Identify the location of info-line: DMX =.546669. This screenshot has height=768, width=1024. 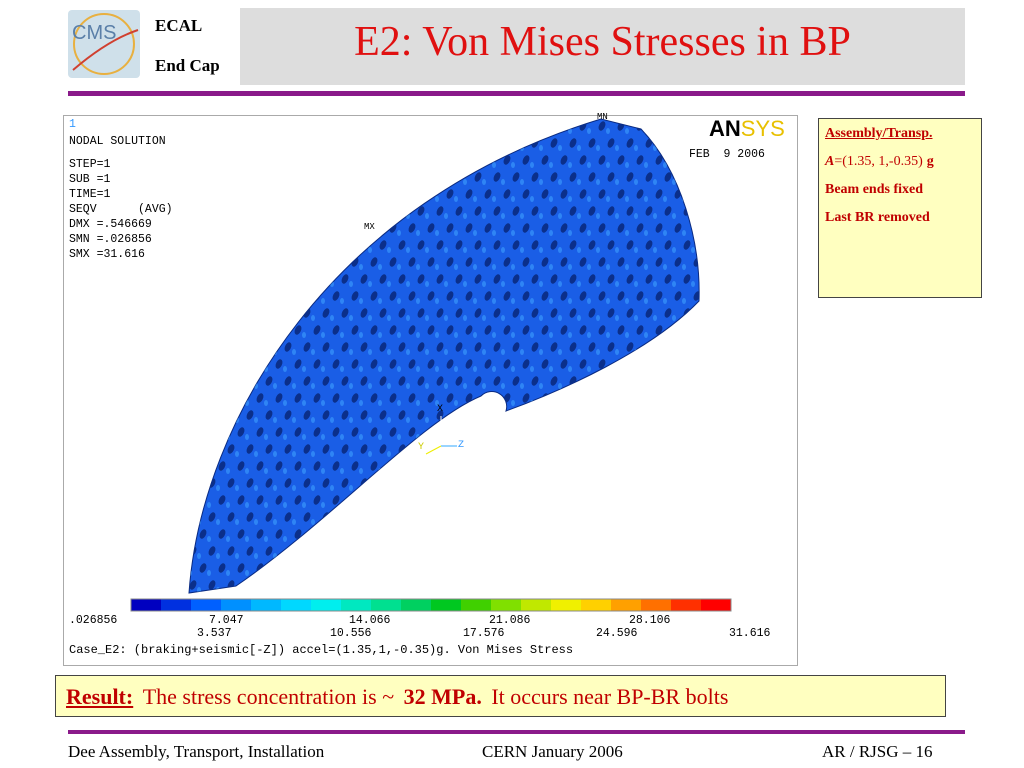
(110, 224).